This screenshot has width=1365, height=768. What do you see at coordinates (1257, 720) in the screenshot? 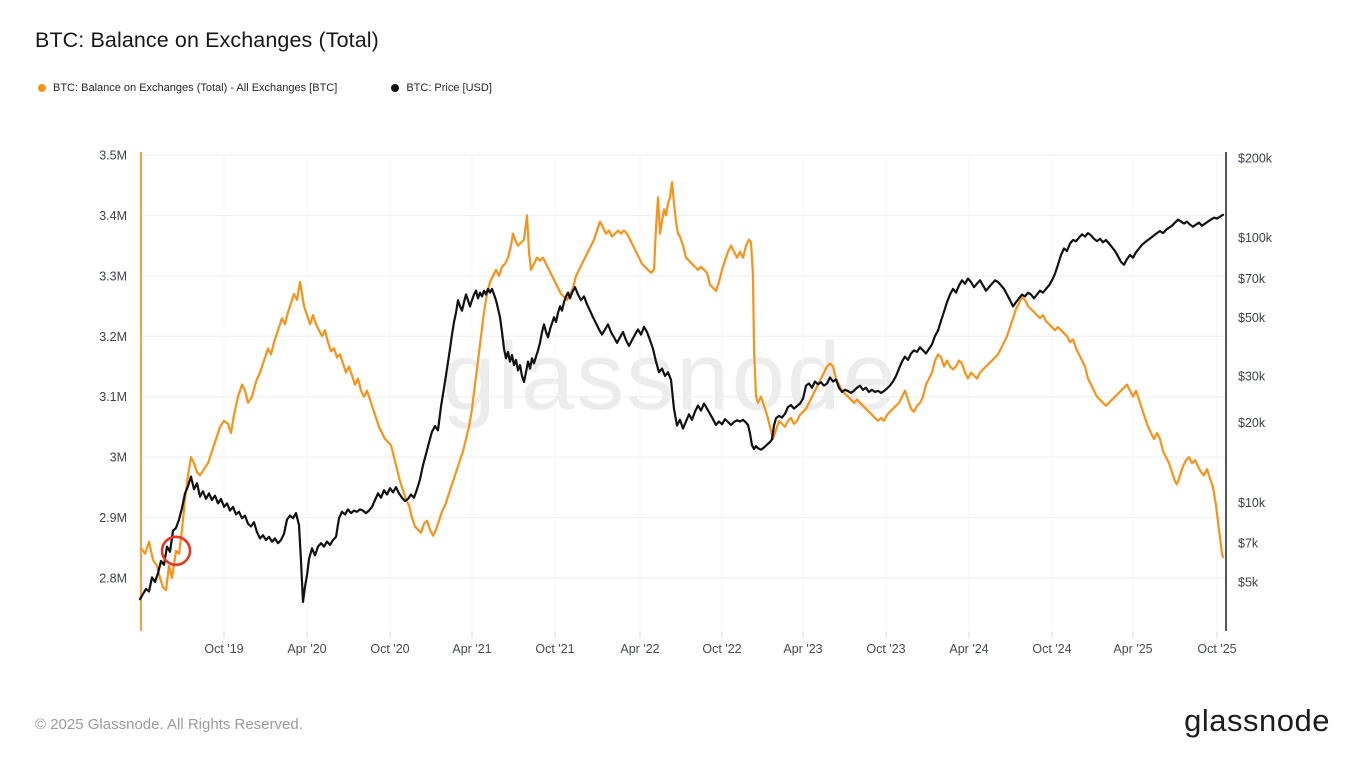
I see `glassnode-logo: glassnode` at bounding box center [1257, 720].